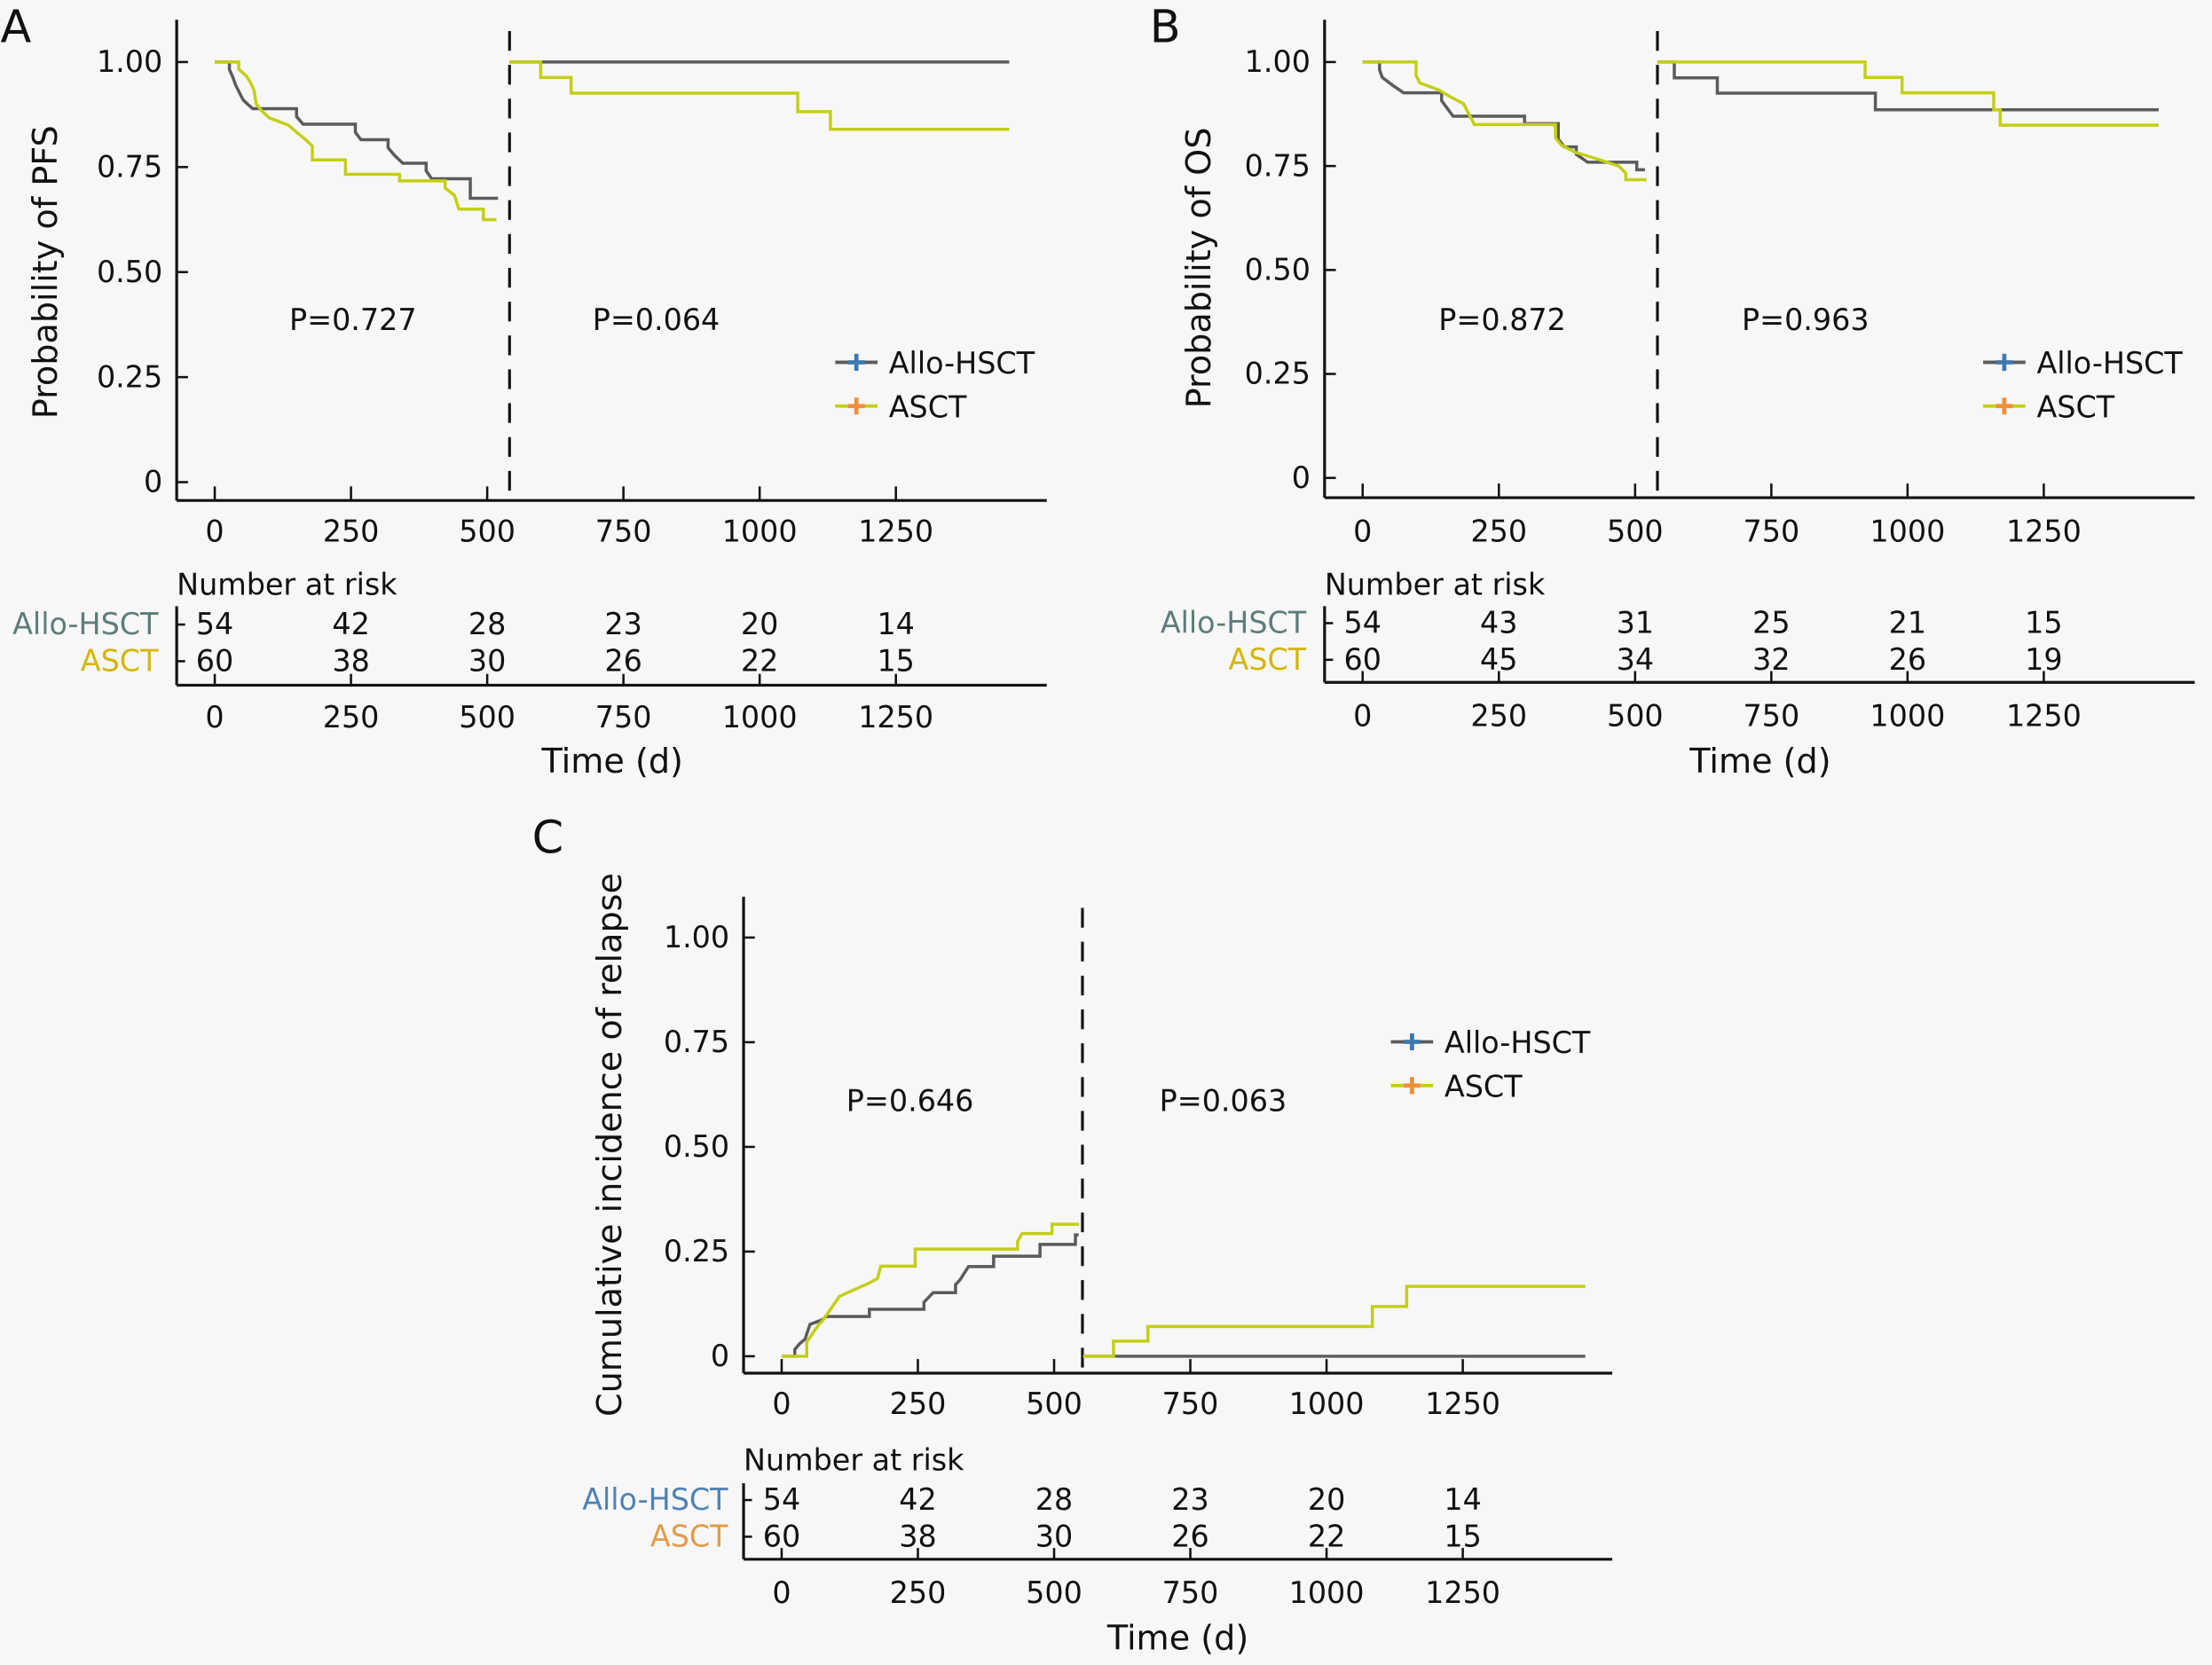 This screenshot has width=2212, height=1665. Describe the element at coordinates (15, 27) in the screenshot. I see `panel-letter: A` at that location.